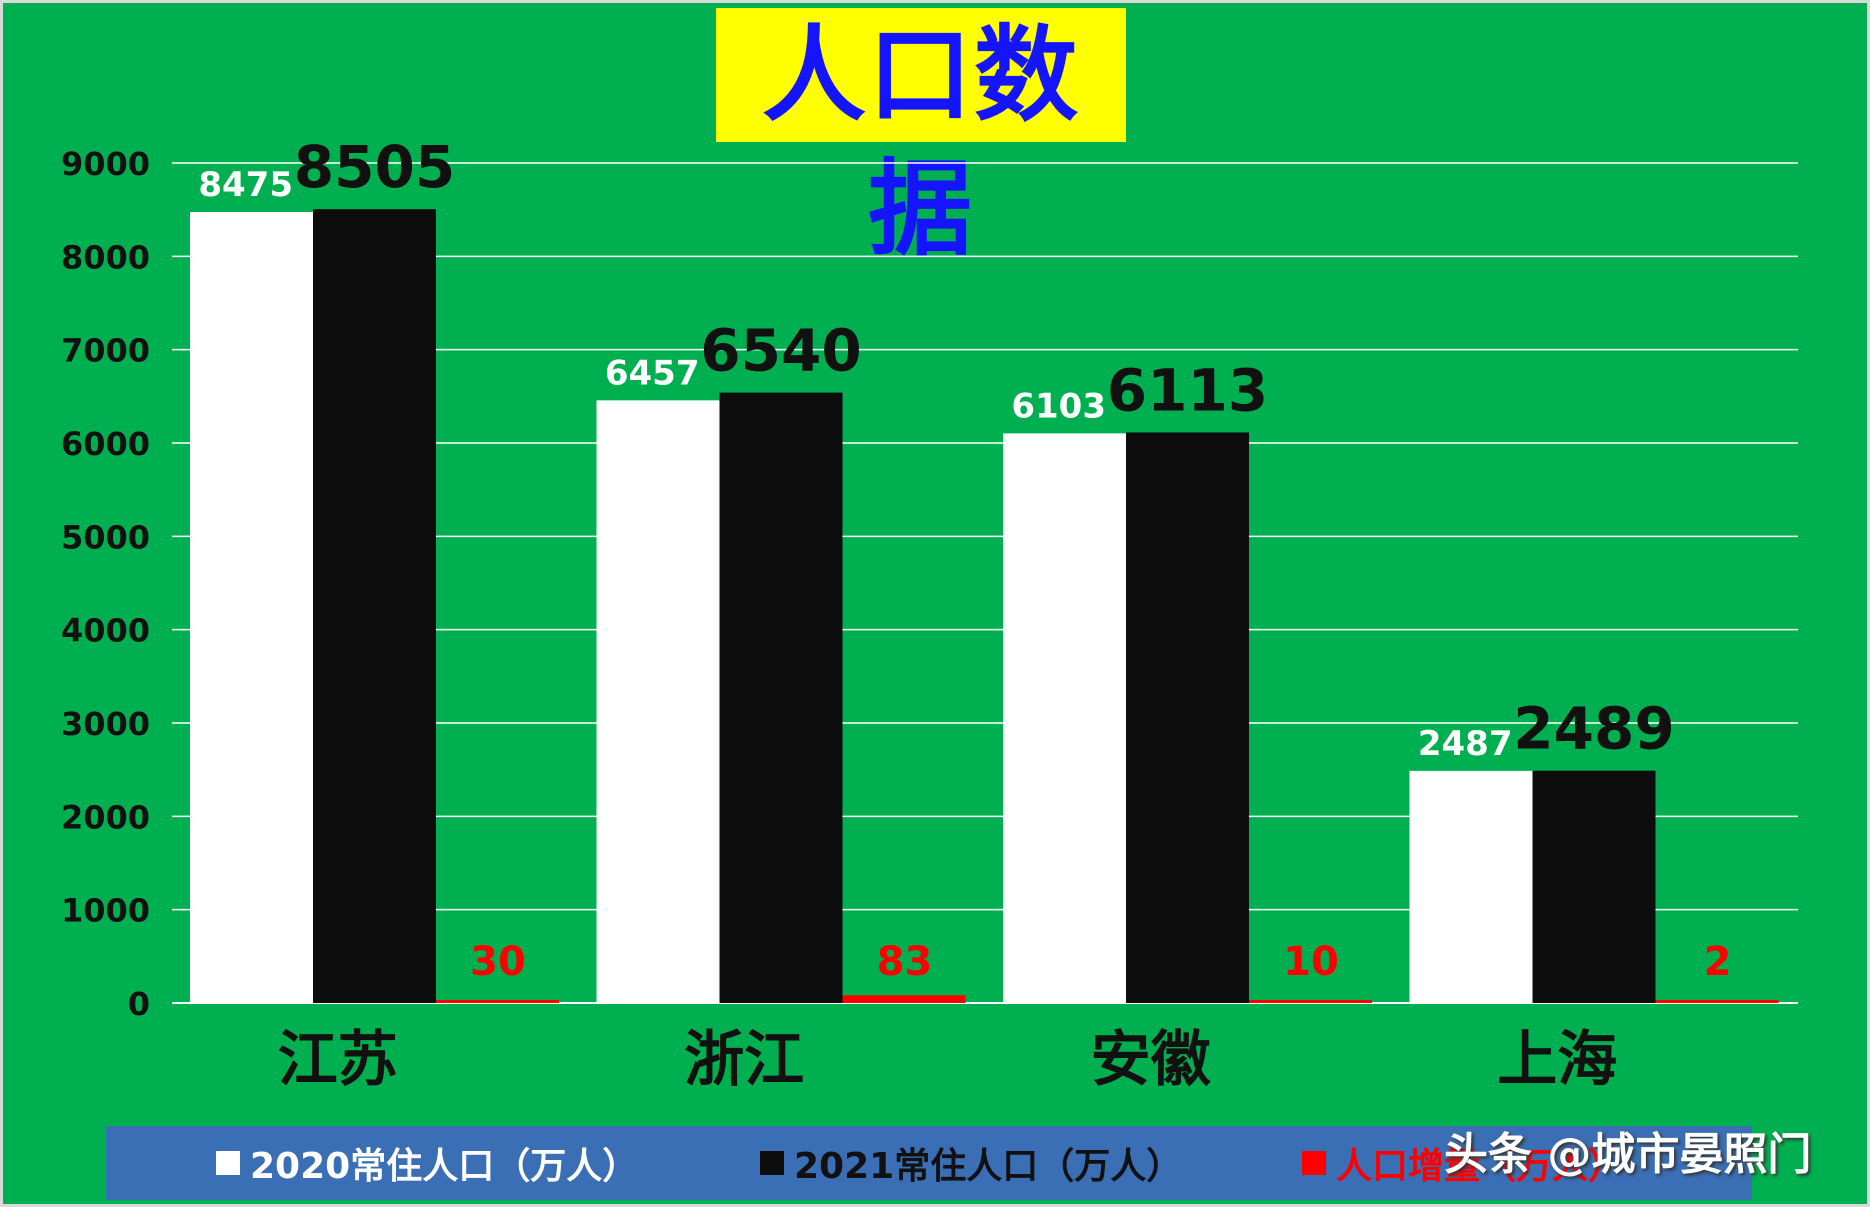  Describe the element at coordinates (105, 257) in the screenshot. I see `y-tick-label-8000: 8000` at that location.